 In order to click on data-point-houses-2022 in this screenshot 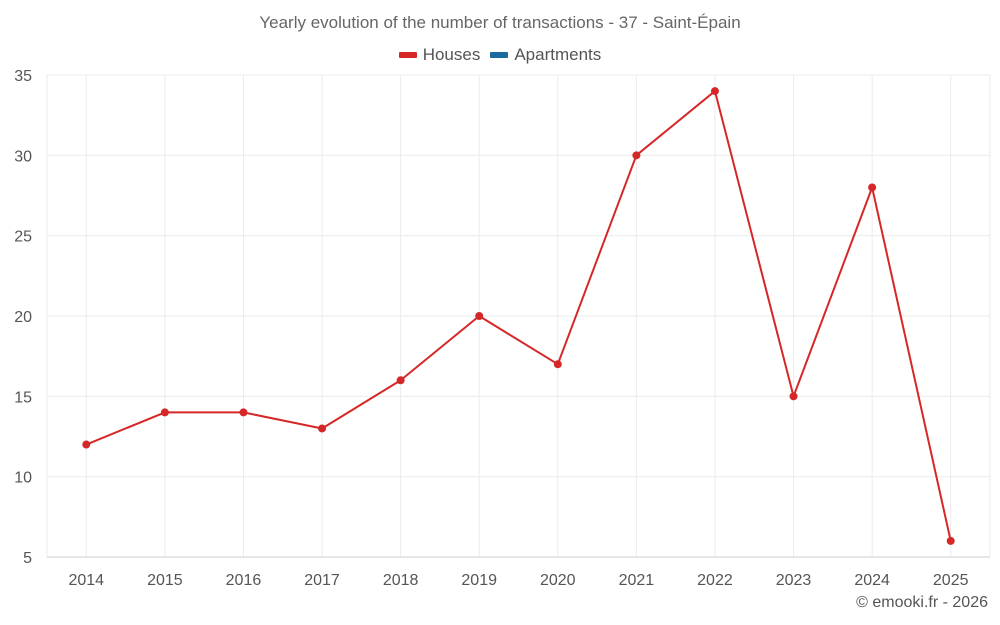, I will do `click(714, 91)`.